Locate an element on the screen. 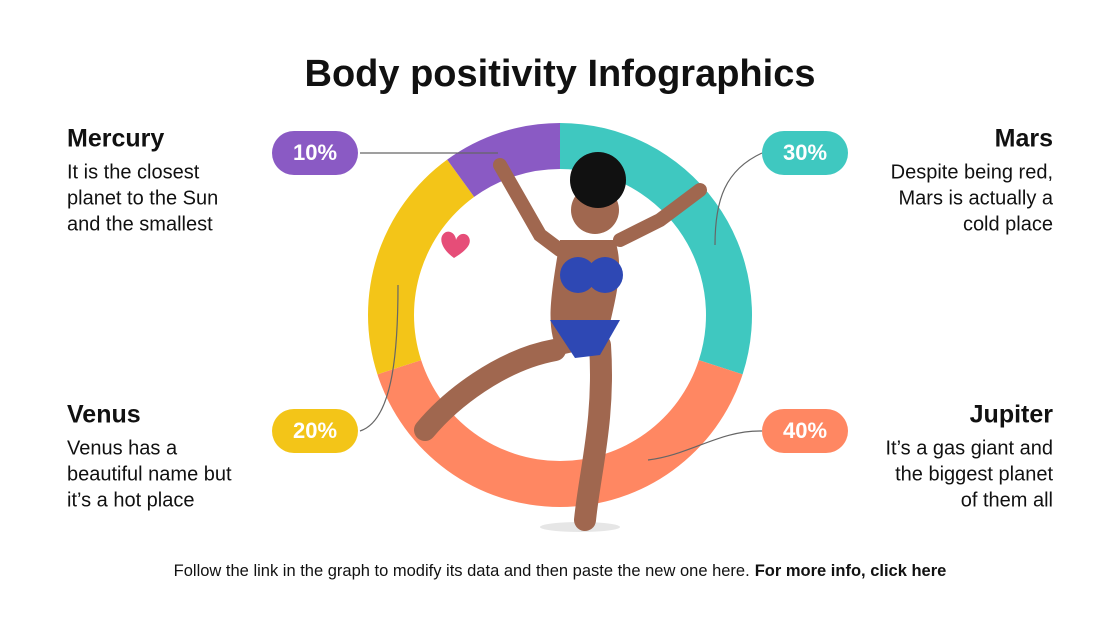 This screenshot has height=630, width=1120. category-name: Venus is located at coordinates (104, 415).